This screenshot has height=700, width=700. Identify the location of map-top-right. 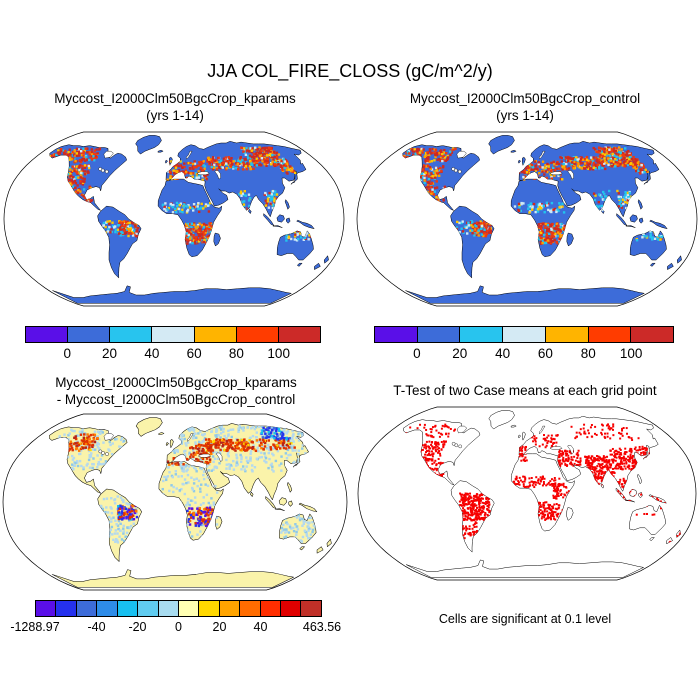
(527, 219).